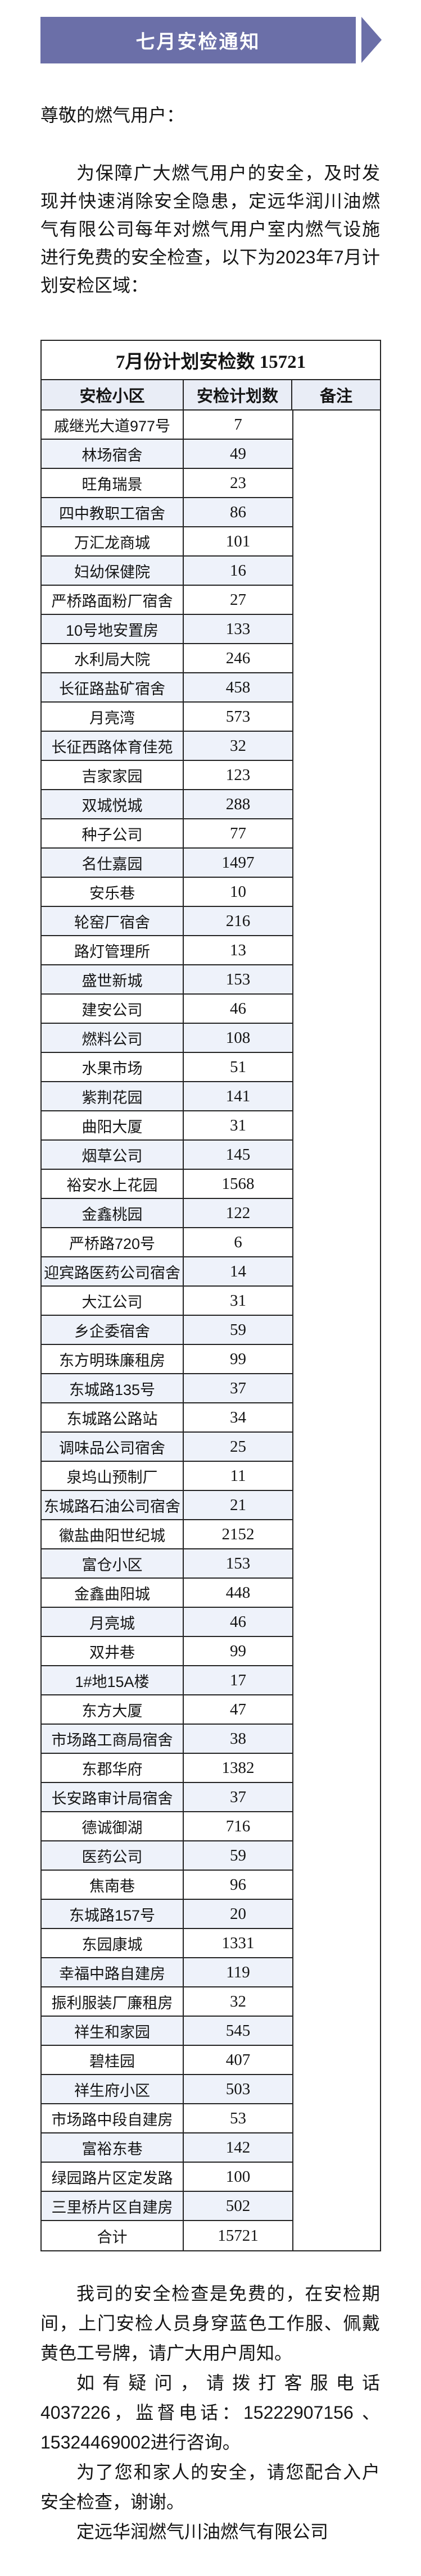 Image resolution: width=421 pixels, height=2576 pixels. What do you see at coordinates (167, 1826) in the screenshot?
I see `table-row: 德诚御湖 716` at bounding box center [167, 1826].